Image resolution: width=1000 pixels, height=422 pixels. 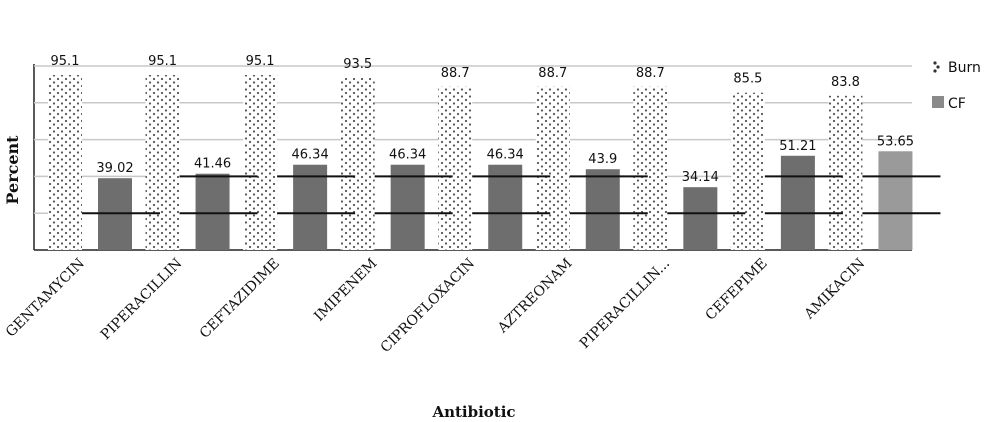 I want to click on data-label-burn: 93.5, so click(x=357, y=64).